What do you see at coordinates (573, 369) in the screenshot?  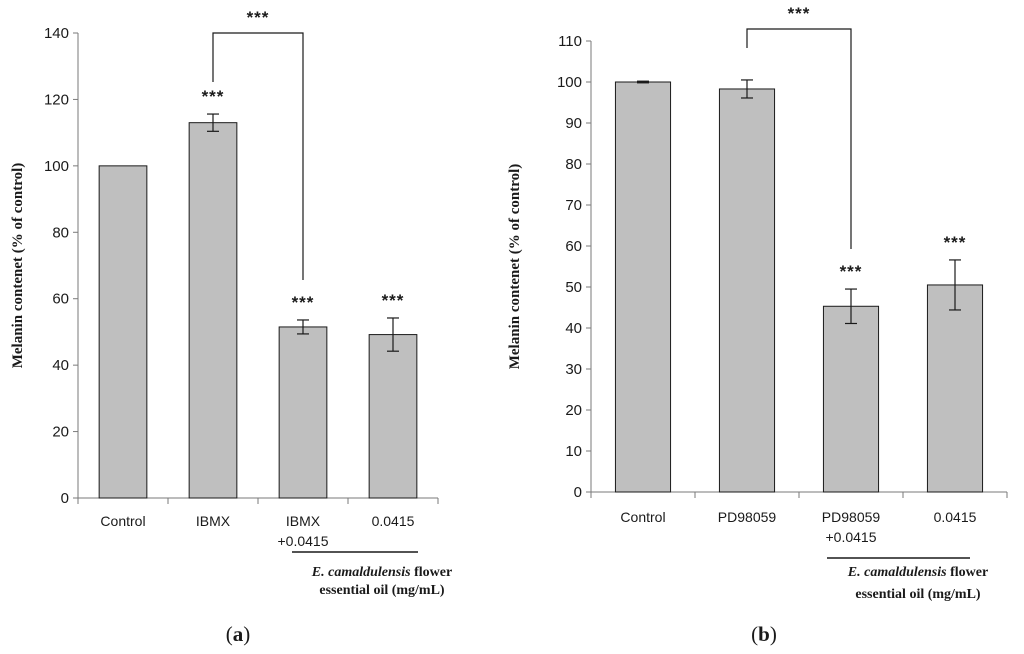 I see `y-tick-label: 30` at bounding box center [573, 369].